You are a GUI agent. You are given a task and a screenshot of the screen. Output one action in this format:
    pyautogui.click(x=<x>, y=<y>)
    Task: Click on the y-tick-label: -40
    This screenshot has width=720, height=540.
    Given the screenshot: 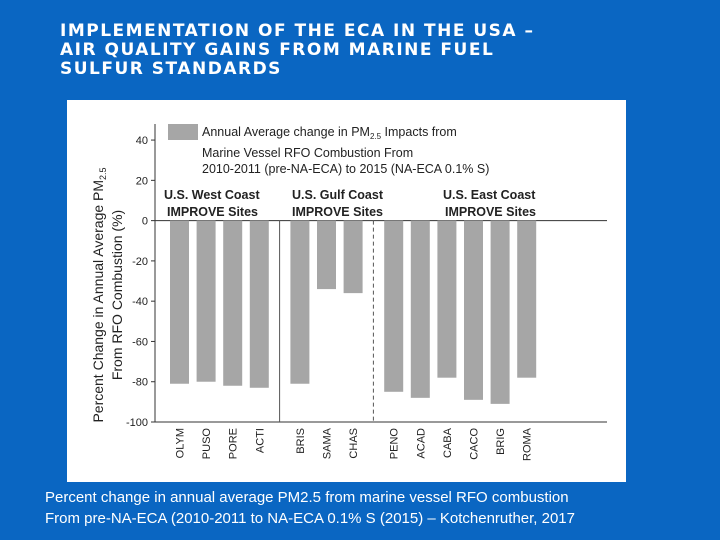 What is the action you would take?
    pyautogui.click(x=140, y=302)
    